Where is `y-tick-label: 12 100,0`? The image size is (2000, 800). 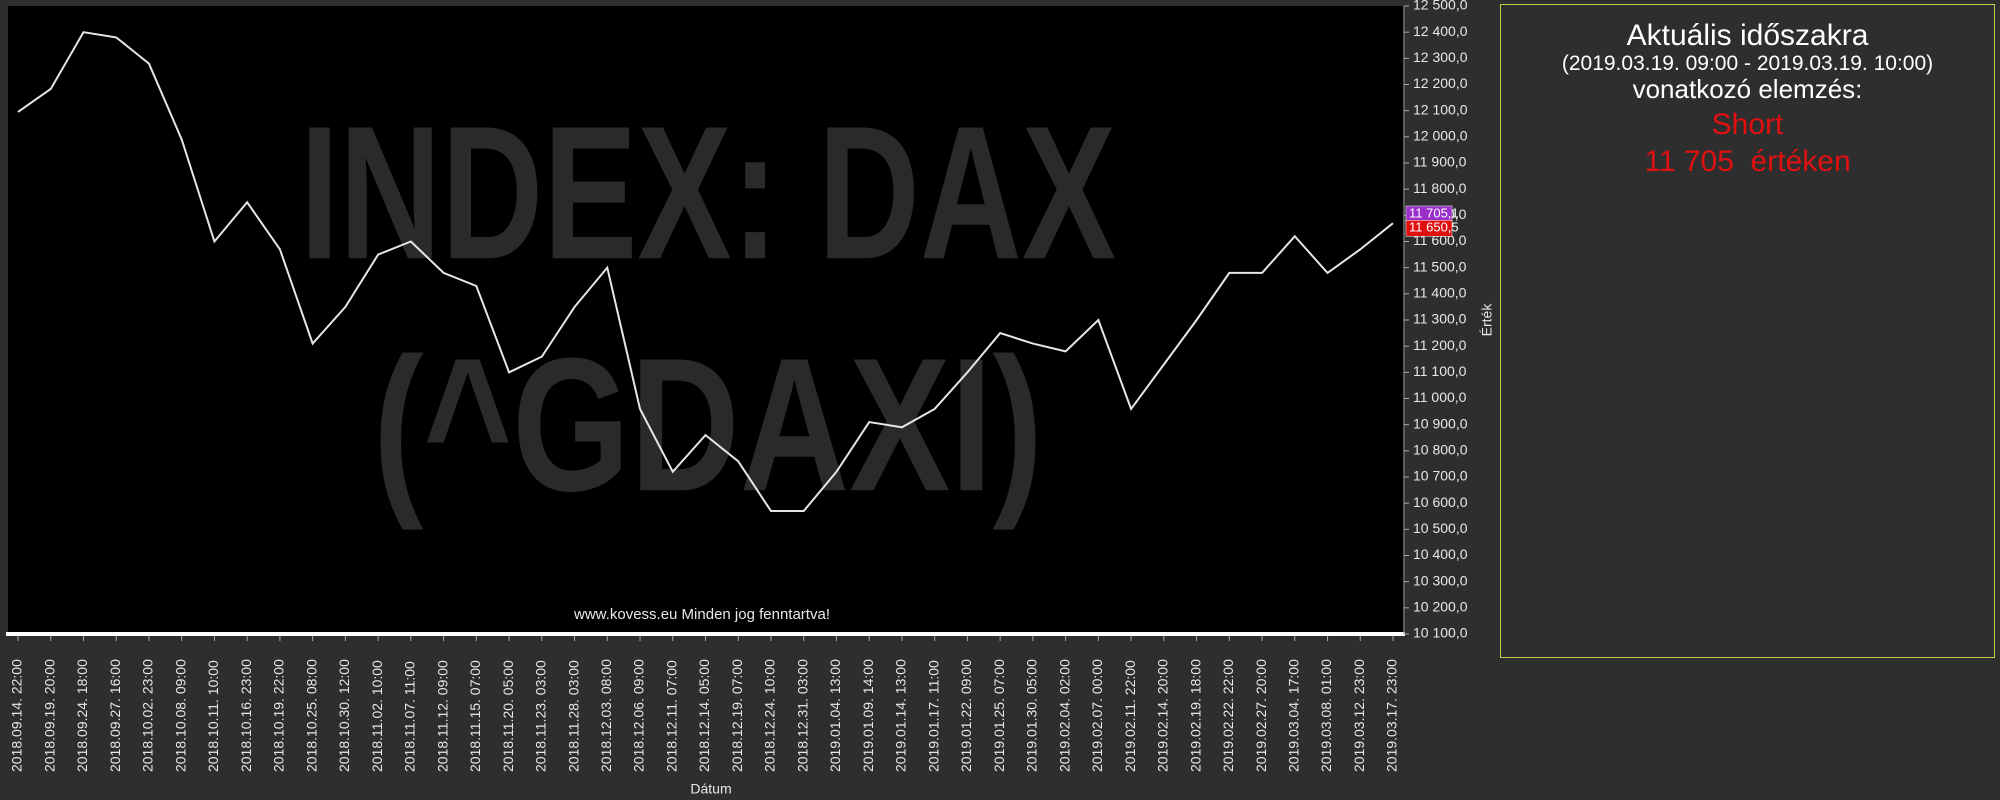 y-tick-label: 12 100,0 is located at coordinates (1440, 109).